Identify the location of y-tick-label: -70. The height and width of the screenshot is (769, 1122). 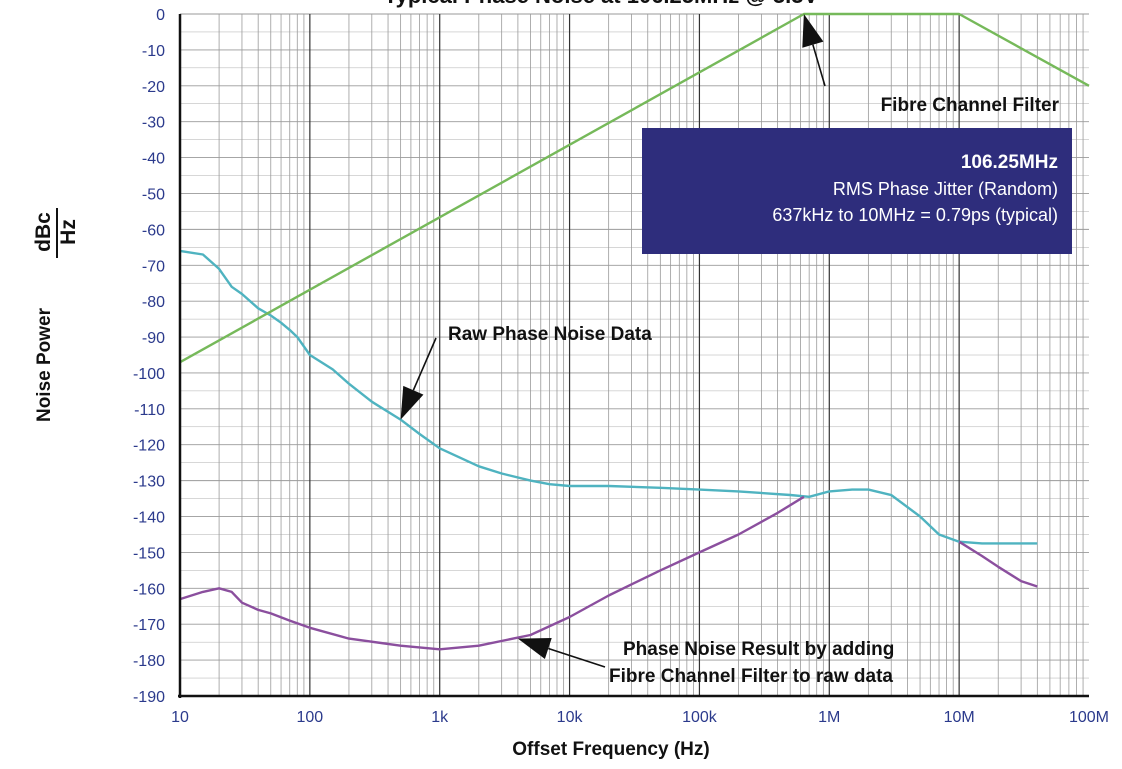
(153, 266).